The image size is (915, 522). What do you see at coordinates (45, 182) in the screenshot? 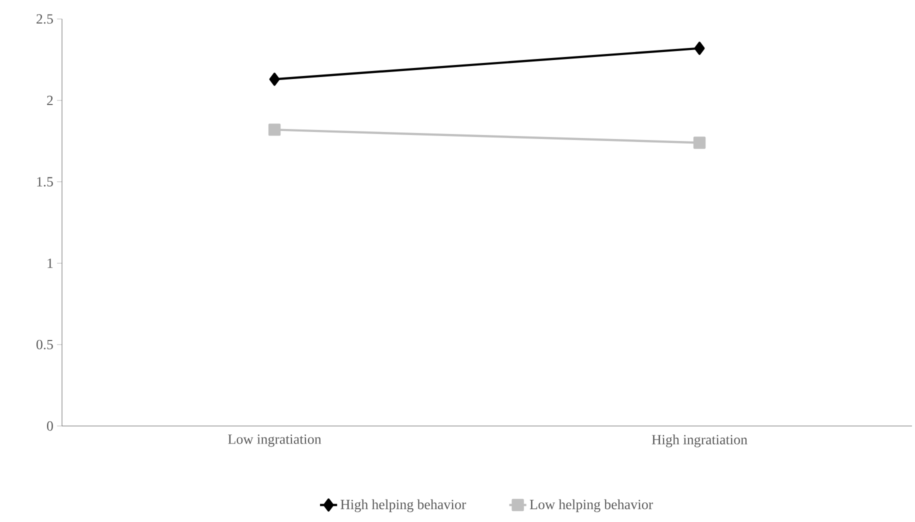
I see `y-tick-label: 1.5` at bounding box center [45, 182].